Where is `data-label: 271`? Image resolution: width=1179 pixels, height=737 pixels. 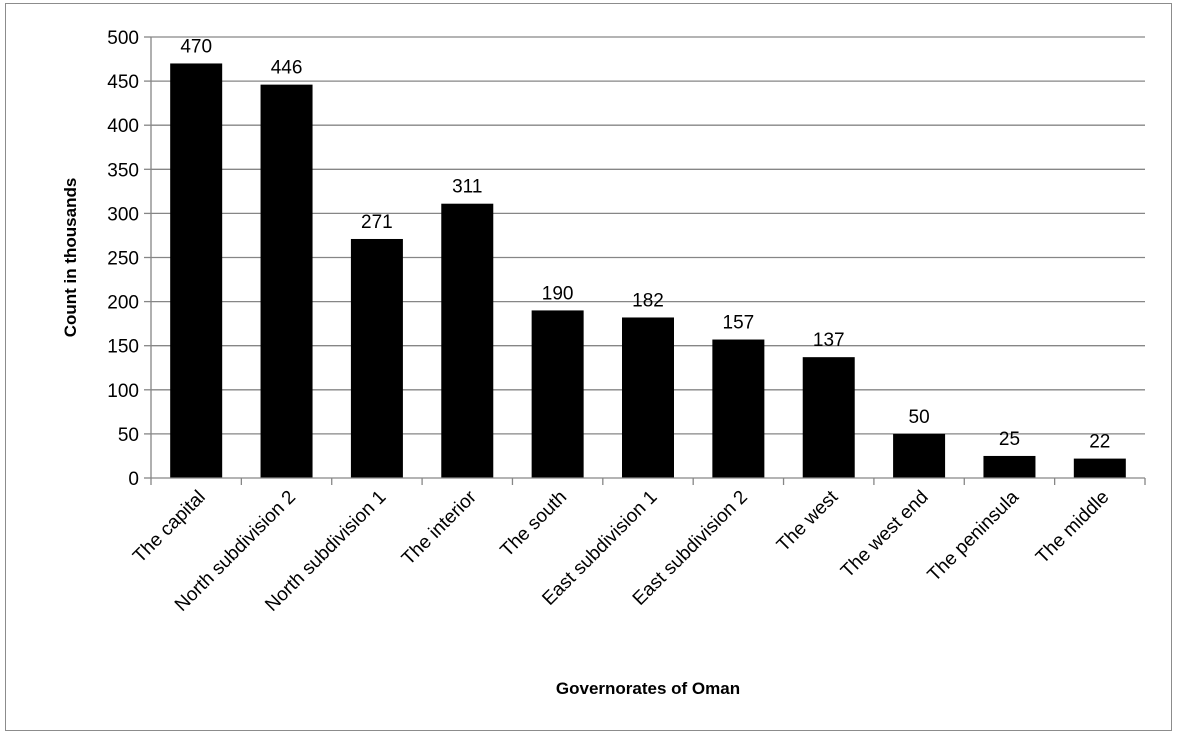
data-label: 271 is located at coordinates (377, 222).